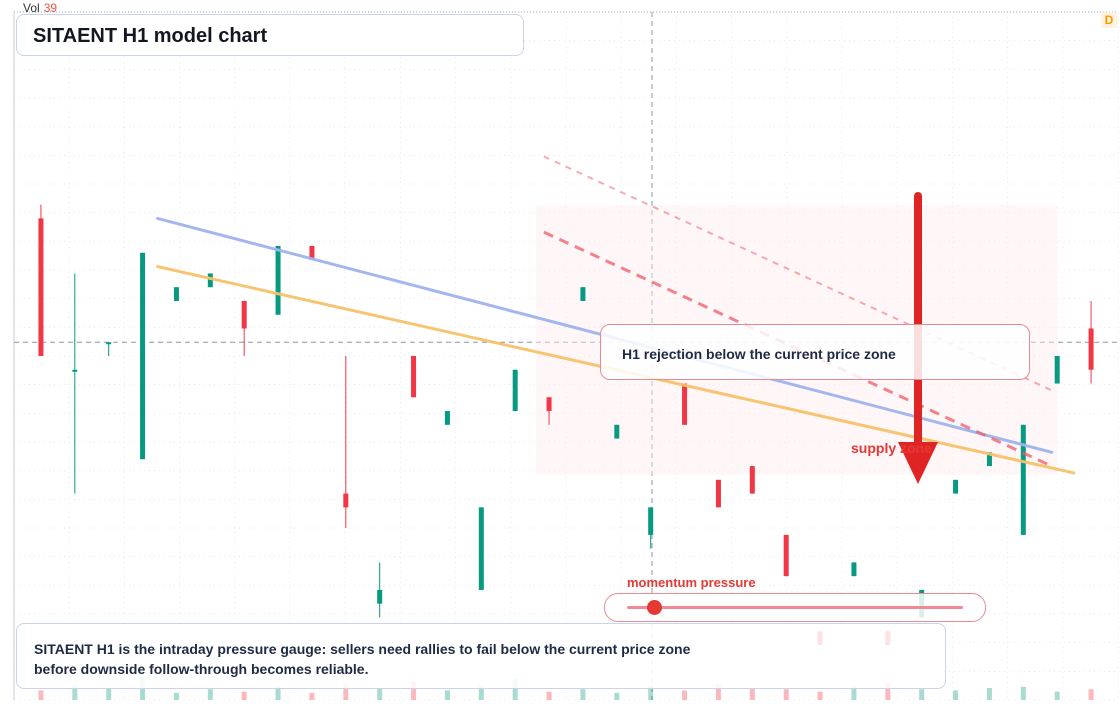  What do you see at coordinates (691, 582) in the screenshot?
I see `momentum-label: momentum pressure` at bounding box center [691, 582].